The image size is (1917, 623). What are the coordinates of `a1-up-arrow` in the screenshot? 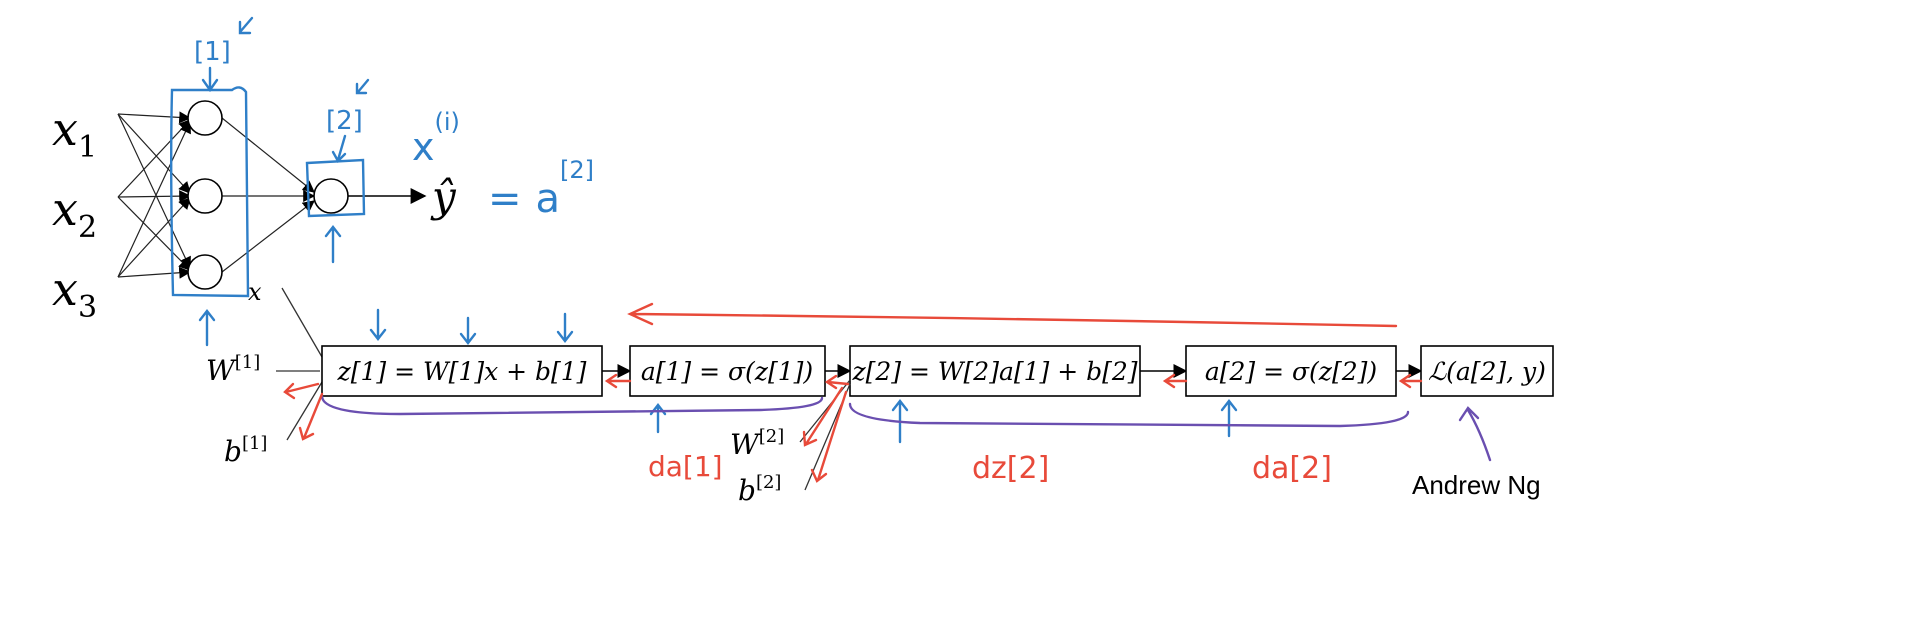 It's located at (658, 418).